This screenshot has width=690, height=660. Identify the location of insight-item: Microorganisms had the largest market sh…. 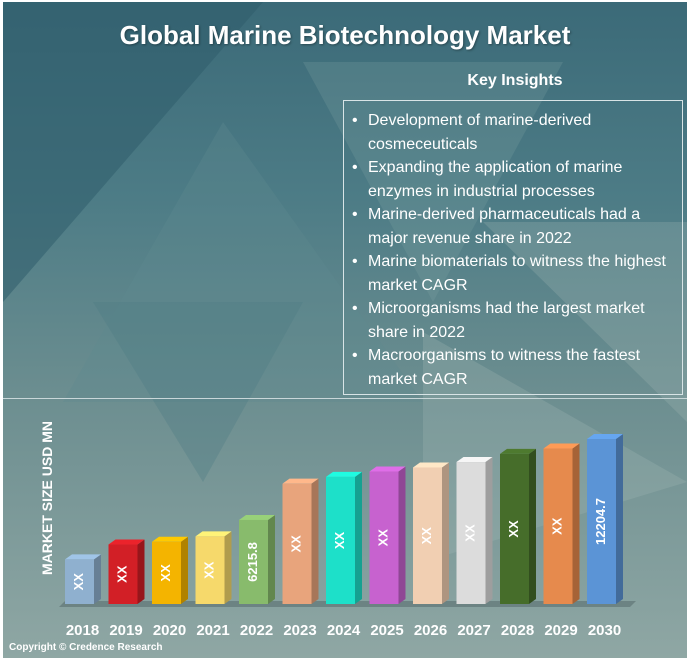
(513, 320).